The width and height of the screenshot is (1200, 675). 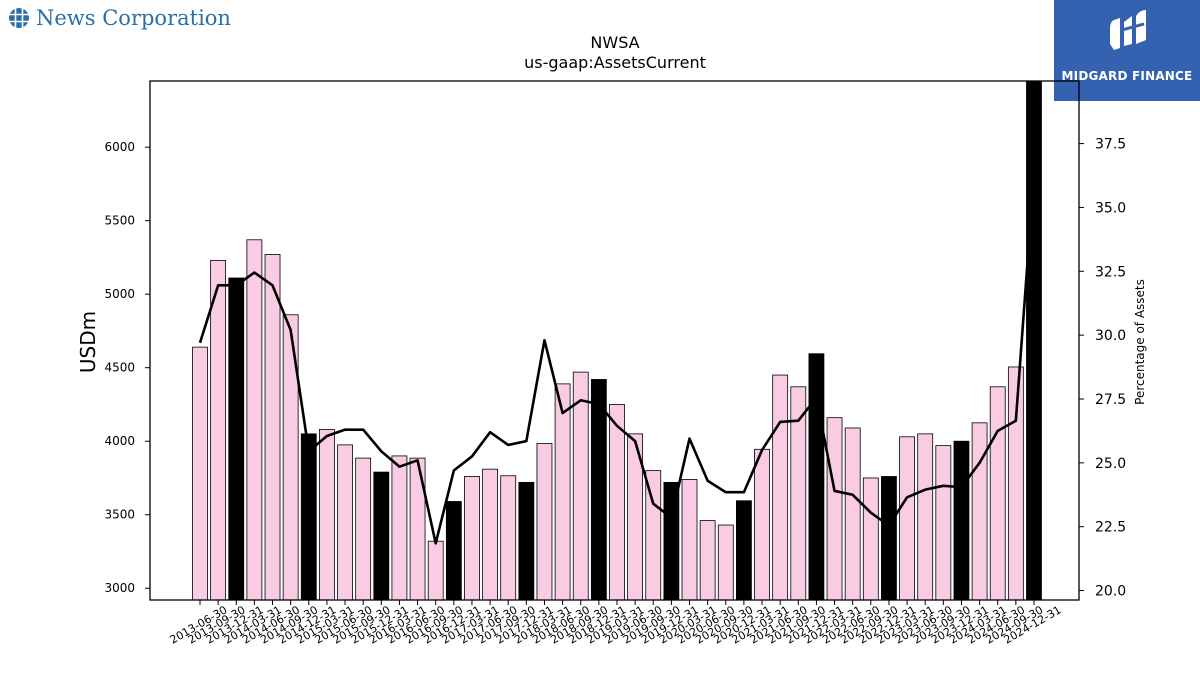 What do you see at coordinates (1128, 30) in the screenshot?
I see `midgard-logo-icon` at bounding box center [1128, 30].